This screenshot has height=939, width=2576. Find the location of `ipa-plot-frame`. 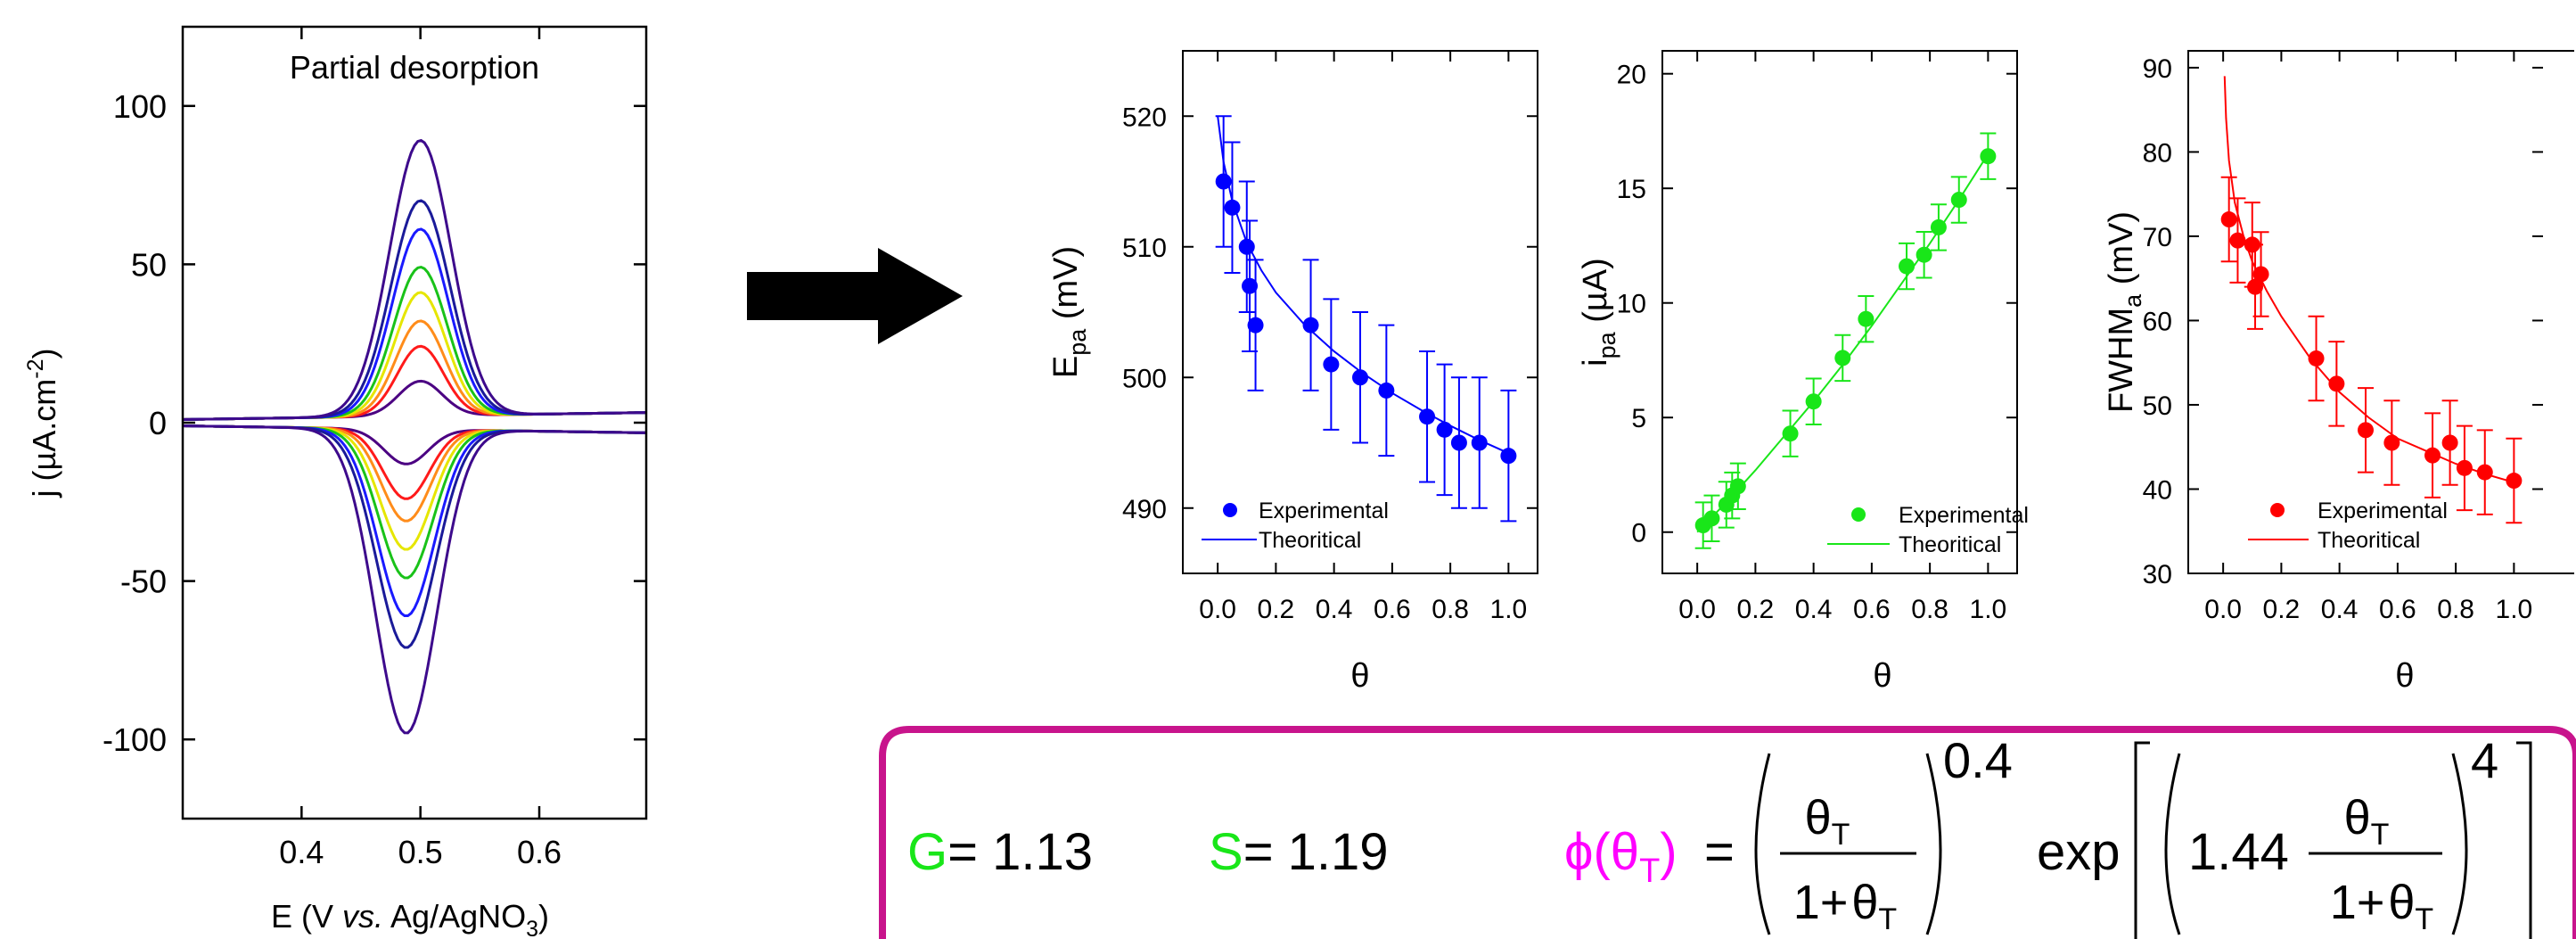

ipa-plot-frame is located at coordinates (1840, 312).